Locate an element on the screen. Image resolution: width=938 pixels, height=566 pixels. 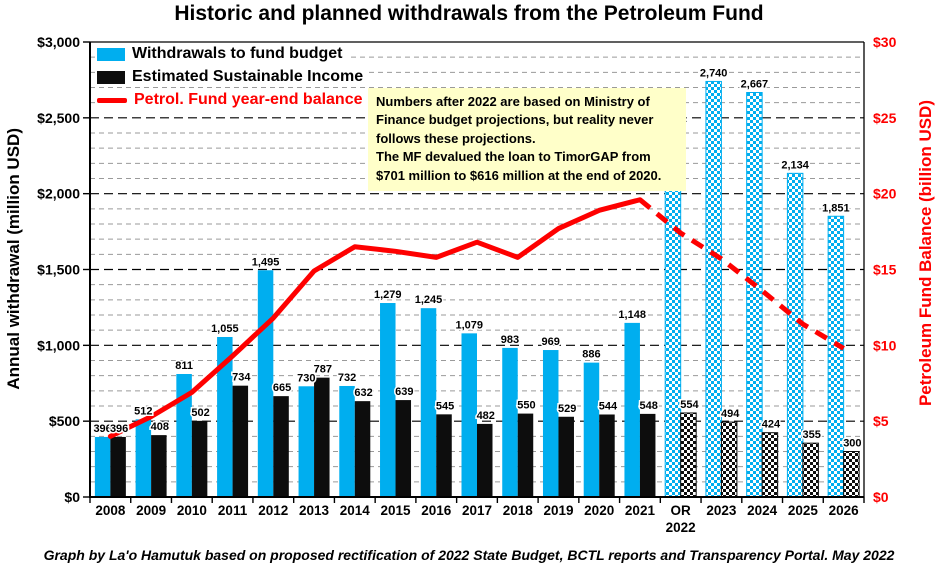
bar-esi-2019 is located at coordinates (566, 456).